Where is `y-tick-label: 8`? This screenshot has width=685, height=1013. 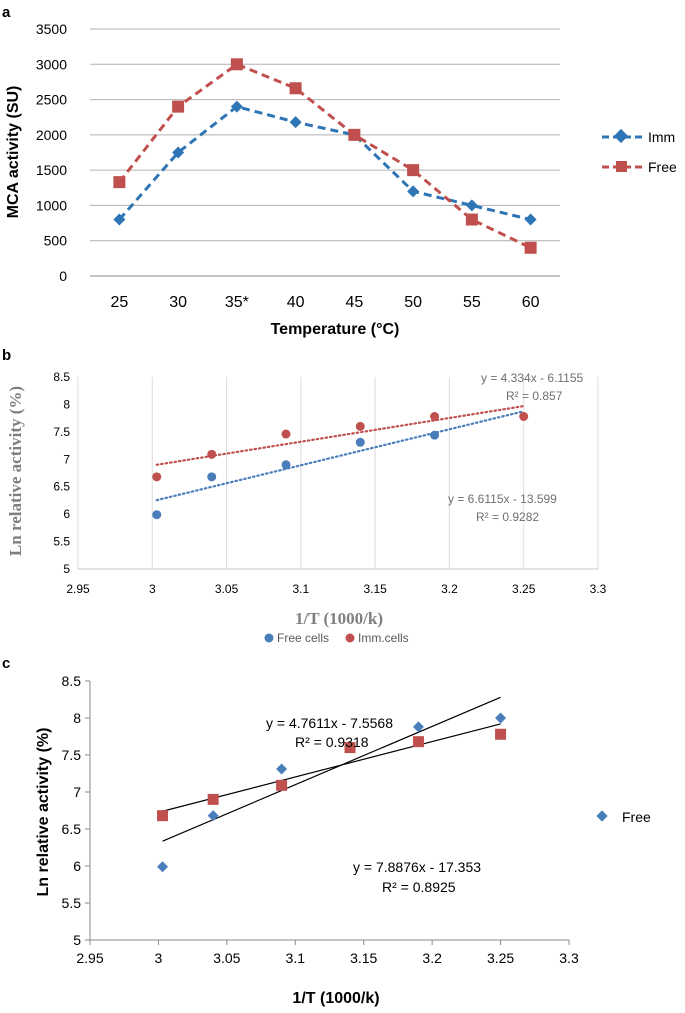 y-tick-label: 8 is located at coordinates (66, 404).